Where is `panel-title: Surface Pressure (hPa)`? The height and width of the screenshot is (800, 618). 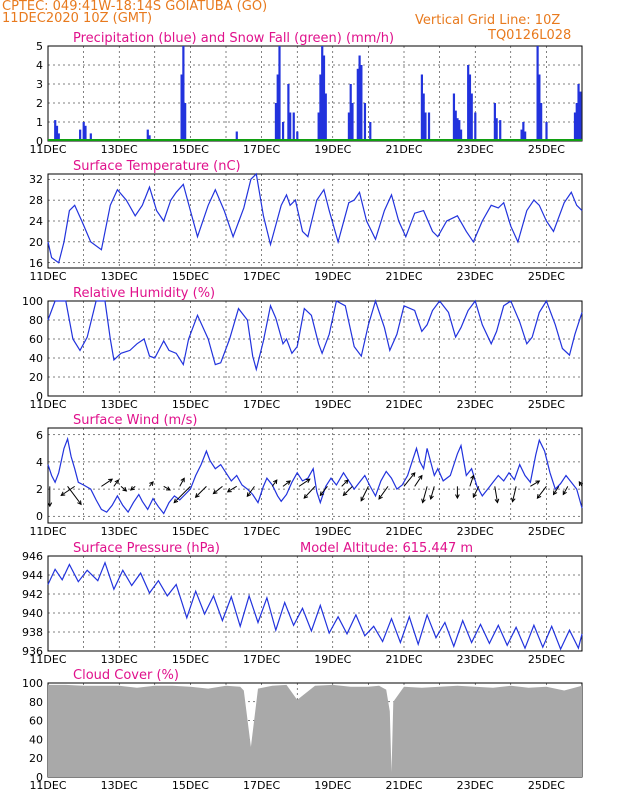 panel-title: Surface Pressure (hPa) is located at coordinates (146, 548).